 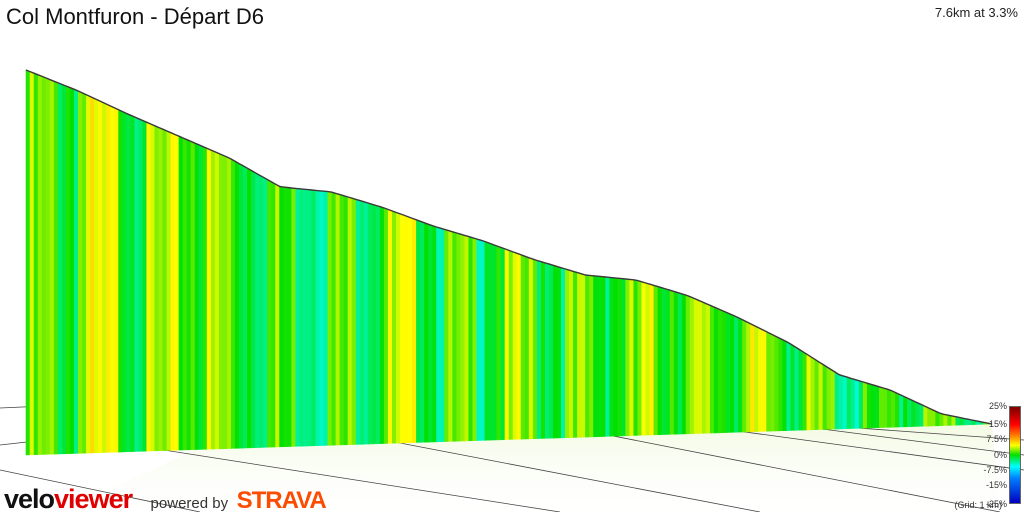 What do you see at coordinates (135, 16) in the screenshot?
I see `chart-title: Col Montfuron - Départ D6` at bounding box center [135, 16].